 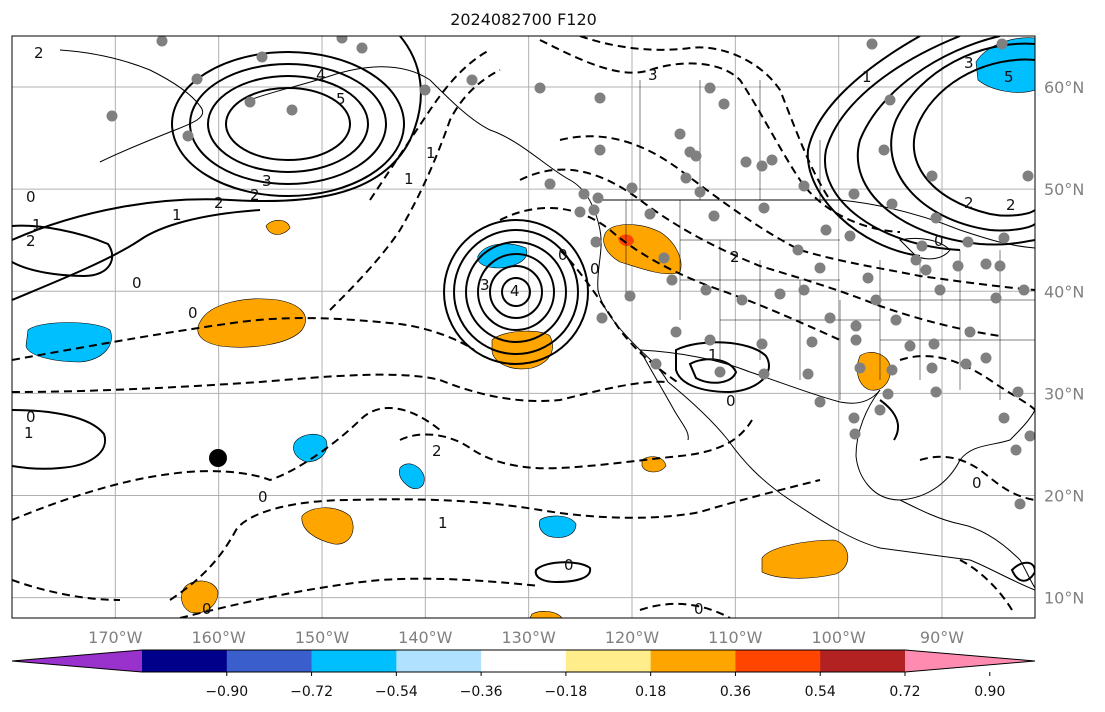 I want to click on colorbar-extend-low, so click(x=77, y=661).